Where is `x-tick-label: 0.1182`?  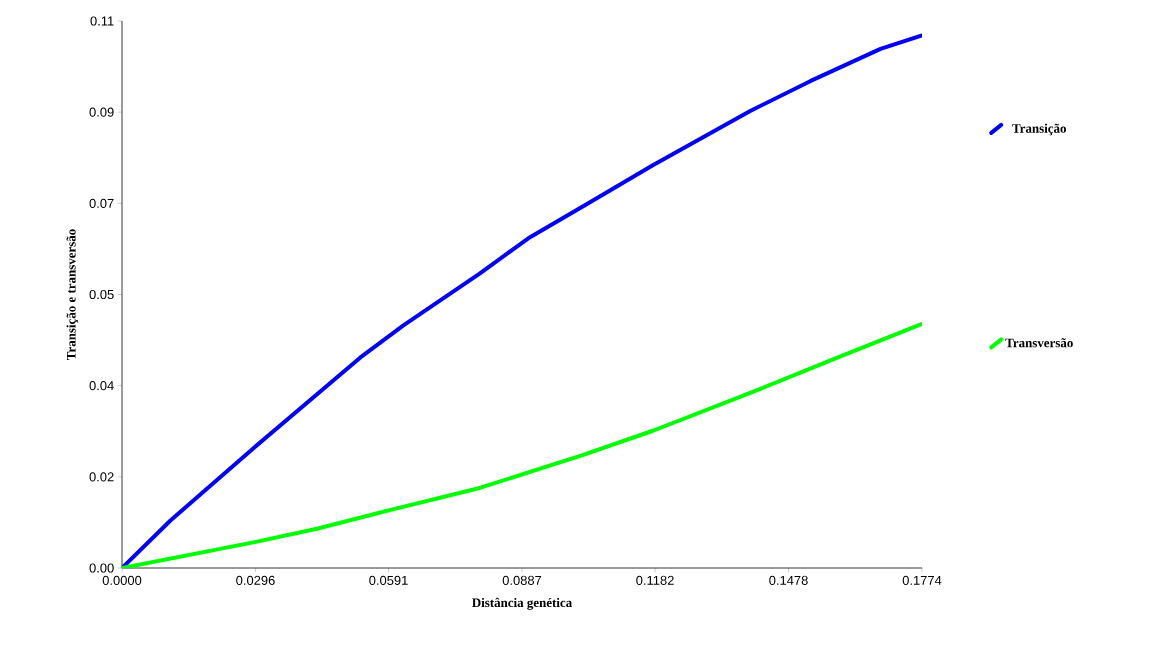
x-tick-label: 0.1182 is located at coordinates (655, 580).